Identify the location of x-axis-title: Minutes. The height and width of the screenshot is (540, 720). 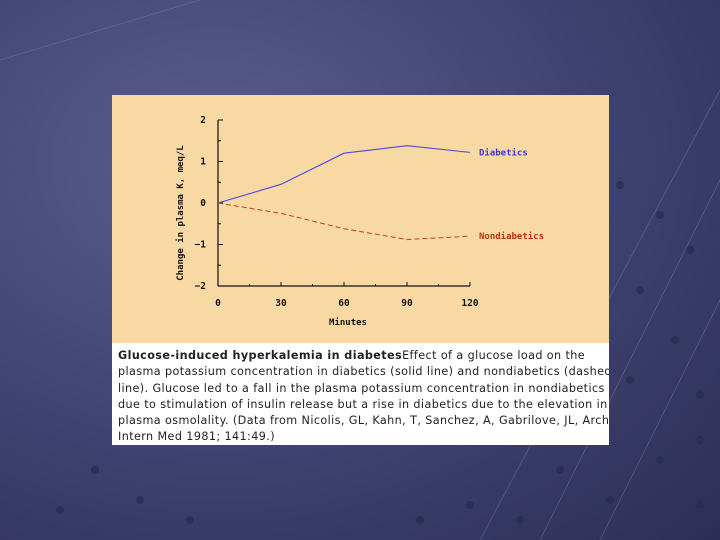
(348, 322).